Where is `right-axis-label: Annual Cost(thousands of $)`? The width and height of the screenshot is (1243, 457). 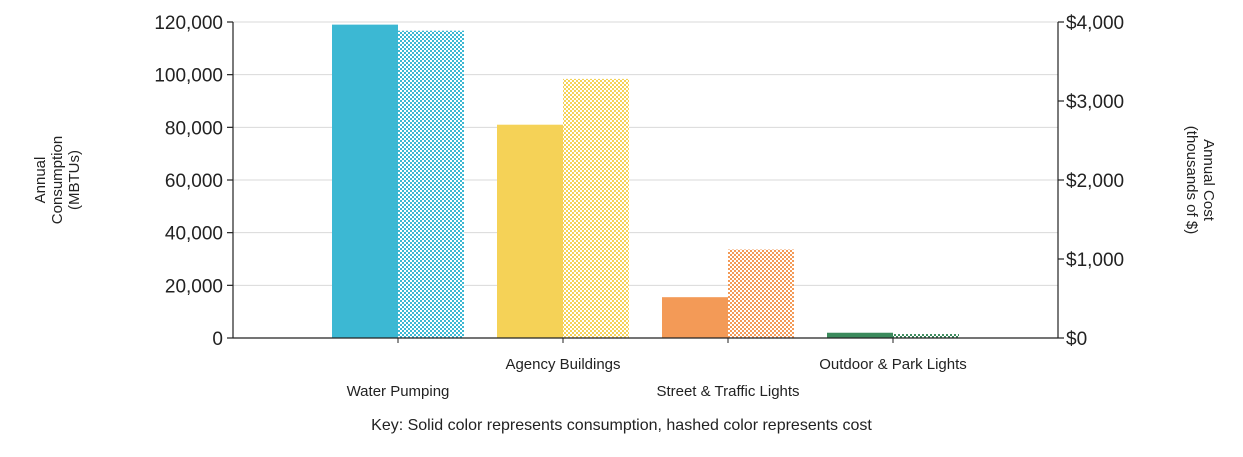
right-axis-label: Annual Cost(thousands of $) is located at coordinates (1200, 180).